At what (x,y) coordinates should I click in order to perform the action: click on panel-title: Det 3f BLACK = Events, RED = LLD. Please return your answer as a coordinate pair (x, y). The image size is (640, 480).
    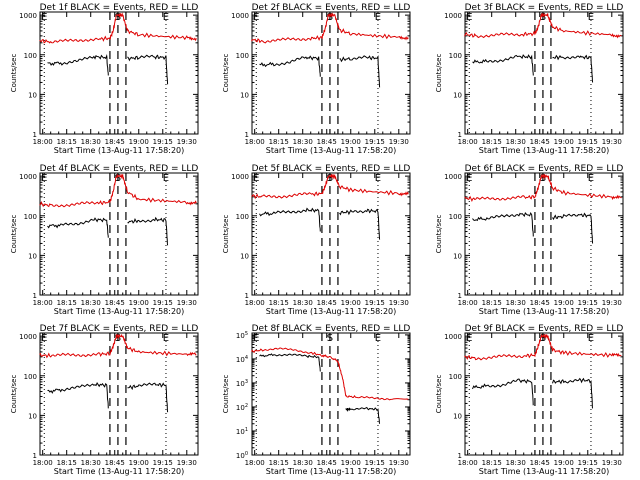
    Looking at the image, I should click on (544, 8).